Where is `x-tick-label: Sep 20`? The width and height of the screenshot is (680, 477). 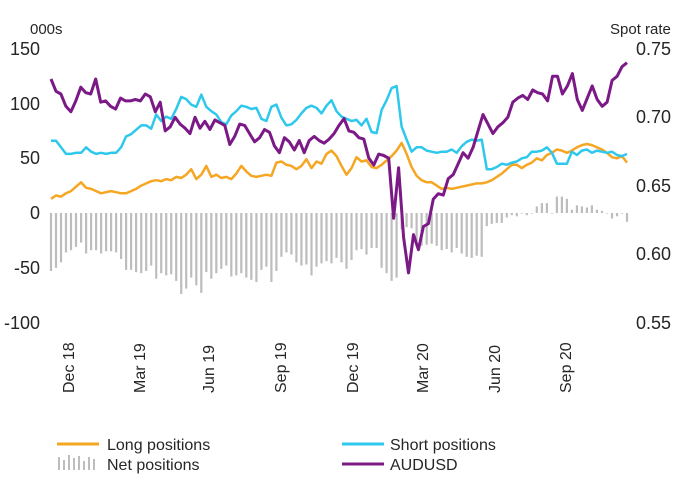 x-tick-label: Sep 20 is located at coordinates (566, 367).